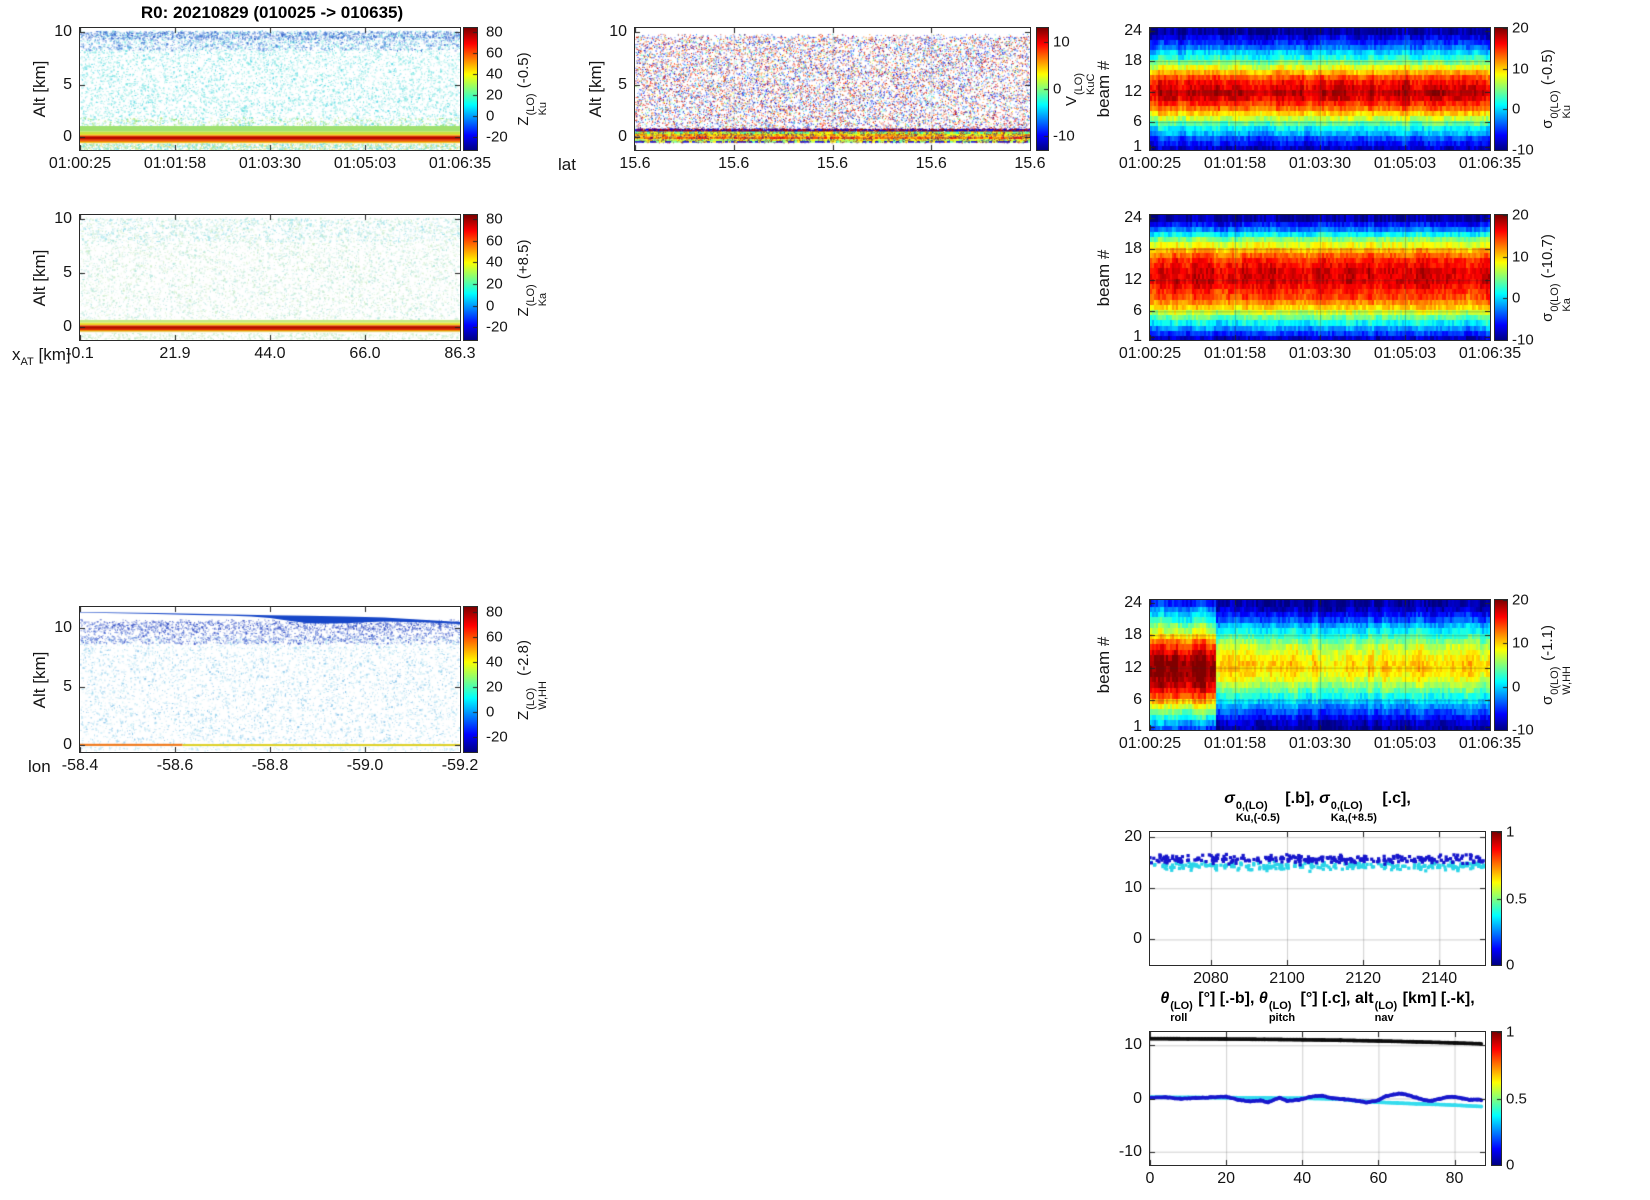 The width and height of the screenshot is (1650, 1200). Describe the element at coordinates (494, 612) in the screenshot. I see `zw-colorbar-tick-label: 80` at that location.